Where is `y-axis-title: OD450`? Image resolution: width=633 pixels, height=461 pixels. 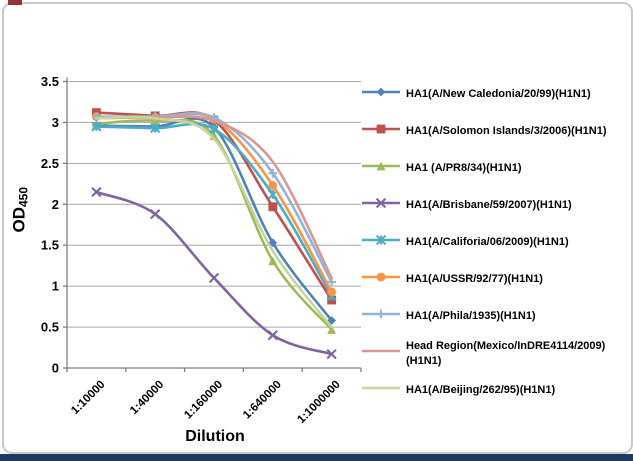
y-axis-title: OD450 is located at coordinates (20, 209).